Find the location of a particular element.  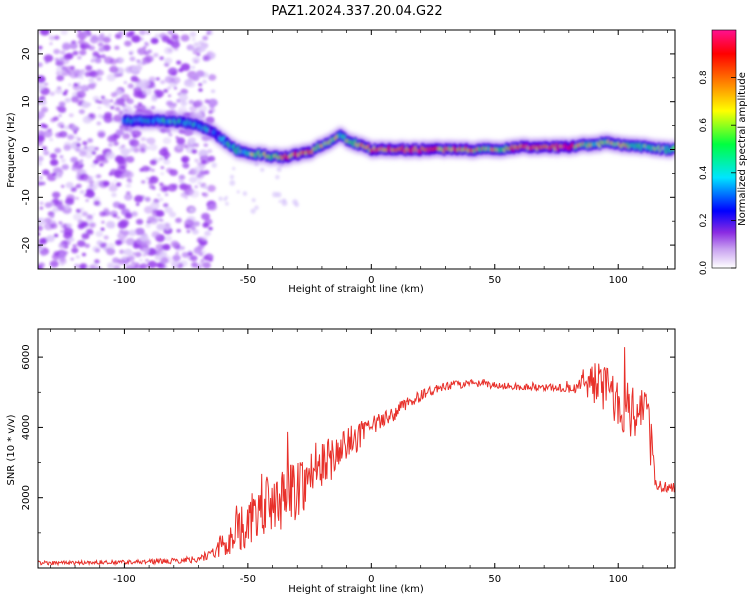

colorbar-tick-label: 0.6 is located at coordinates (704, 125).